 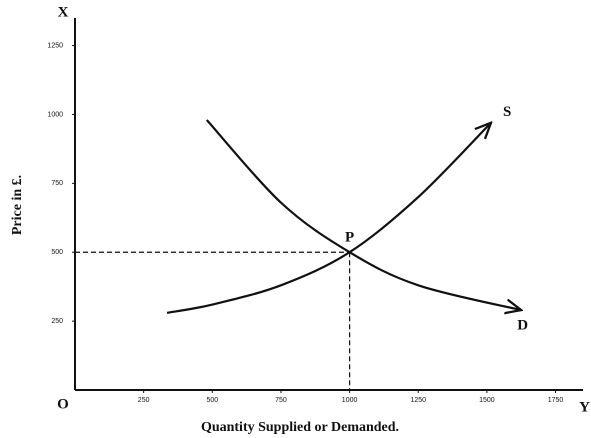 I want to click on y-tick-label: 1250, so click(x=55, y=45).